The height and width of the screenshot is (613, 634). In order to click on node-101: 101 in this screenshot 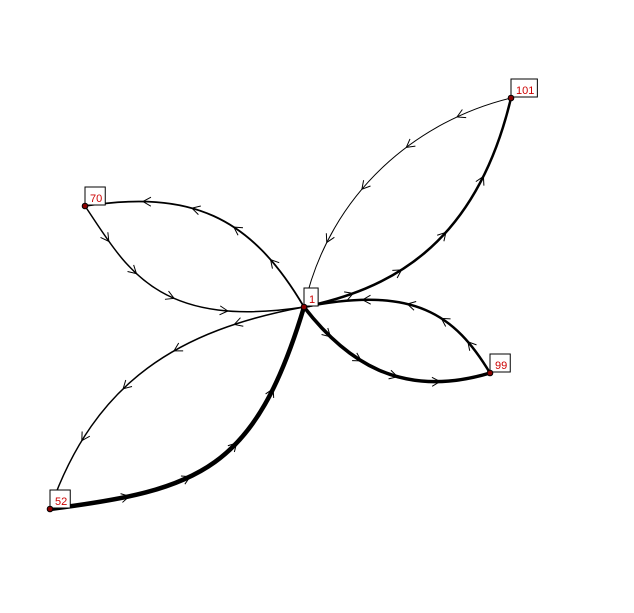, I will do `click(522, 90)`.